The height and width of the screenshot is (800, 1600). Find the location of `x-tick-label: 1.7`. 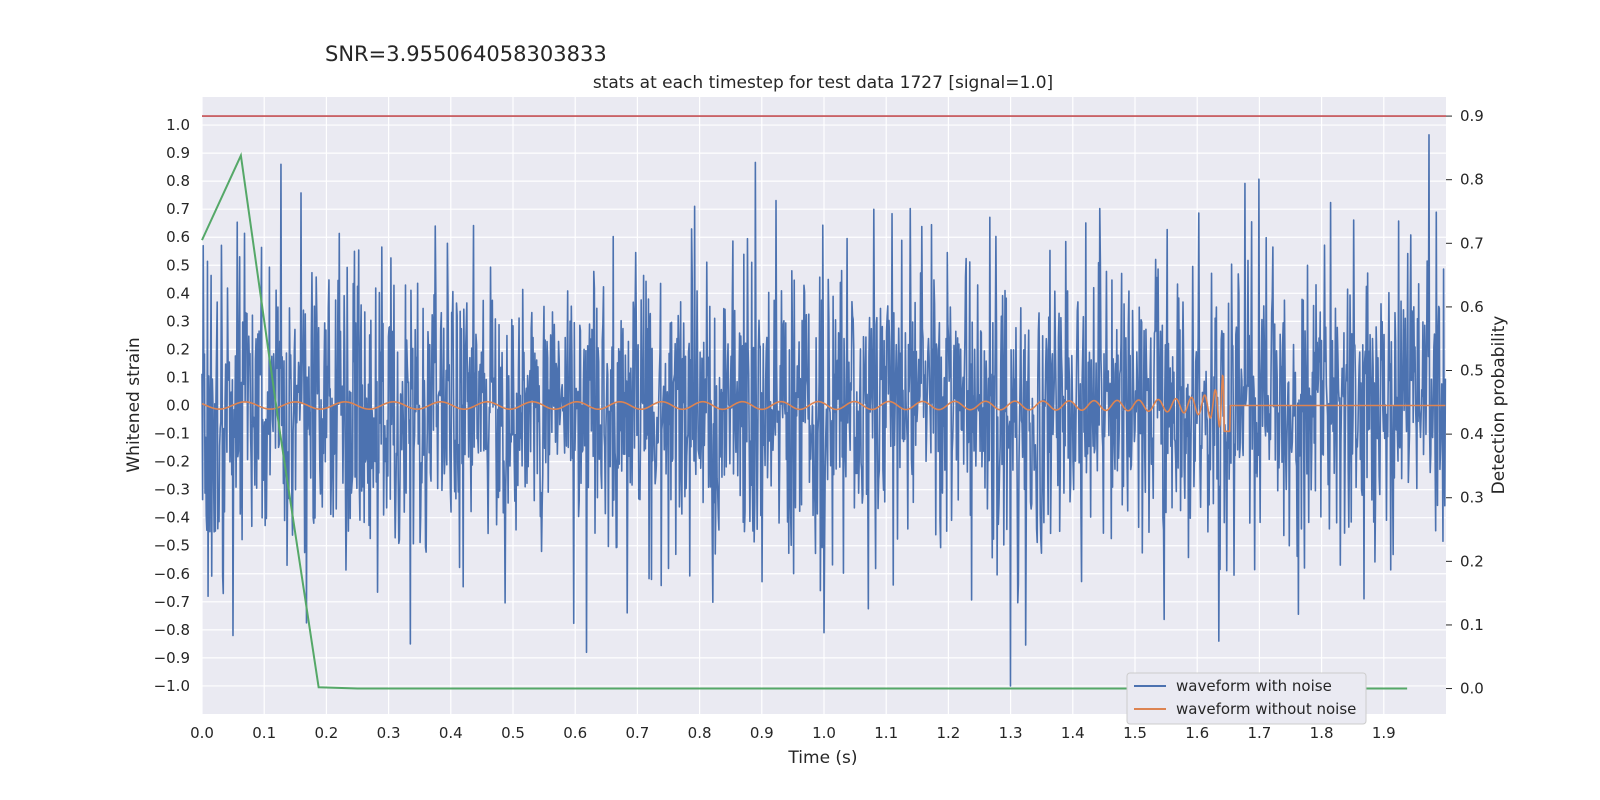

x-tick-label: 1.7 is located at coordinates (1259, 733).